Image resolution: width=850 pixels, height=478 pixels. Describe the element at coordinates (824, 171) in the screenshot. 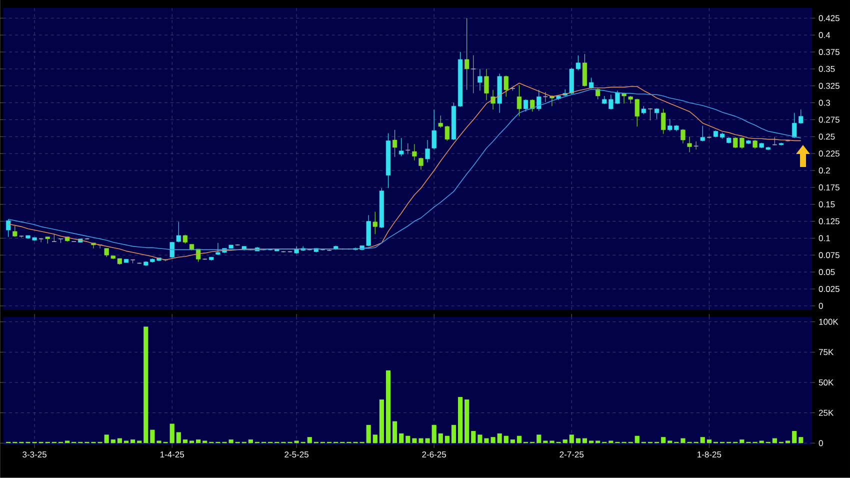

I see `y-tick-label: 0.2` at that location.